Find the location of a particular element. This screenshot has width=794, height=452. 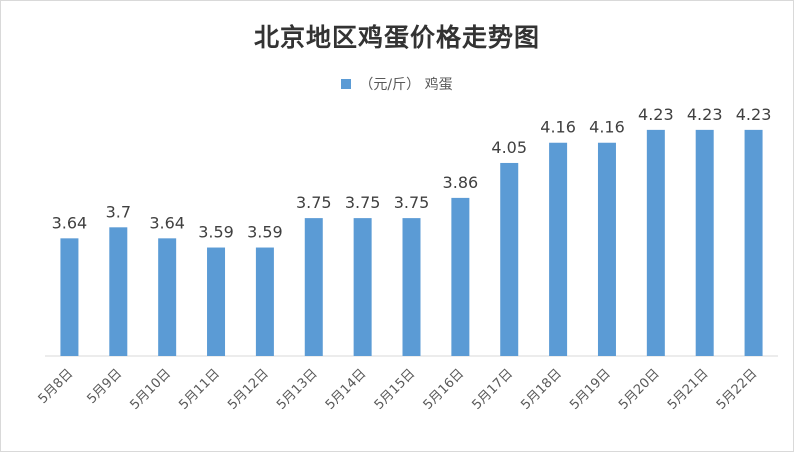

x-tick-label: 5月12日 is located at coordinates (248, 389).